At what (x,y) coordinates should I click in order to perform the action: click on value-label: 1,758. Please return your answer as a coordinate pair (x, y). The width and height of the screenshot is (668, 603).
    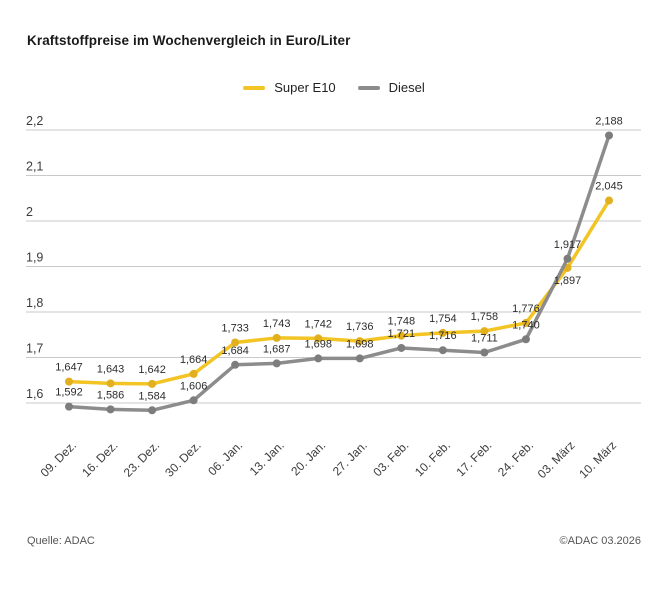
    Looking at the image, I should click on (485, 317).